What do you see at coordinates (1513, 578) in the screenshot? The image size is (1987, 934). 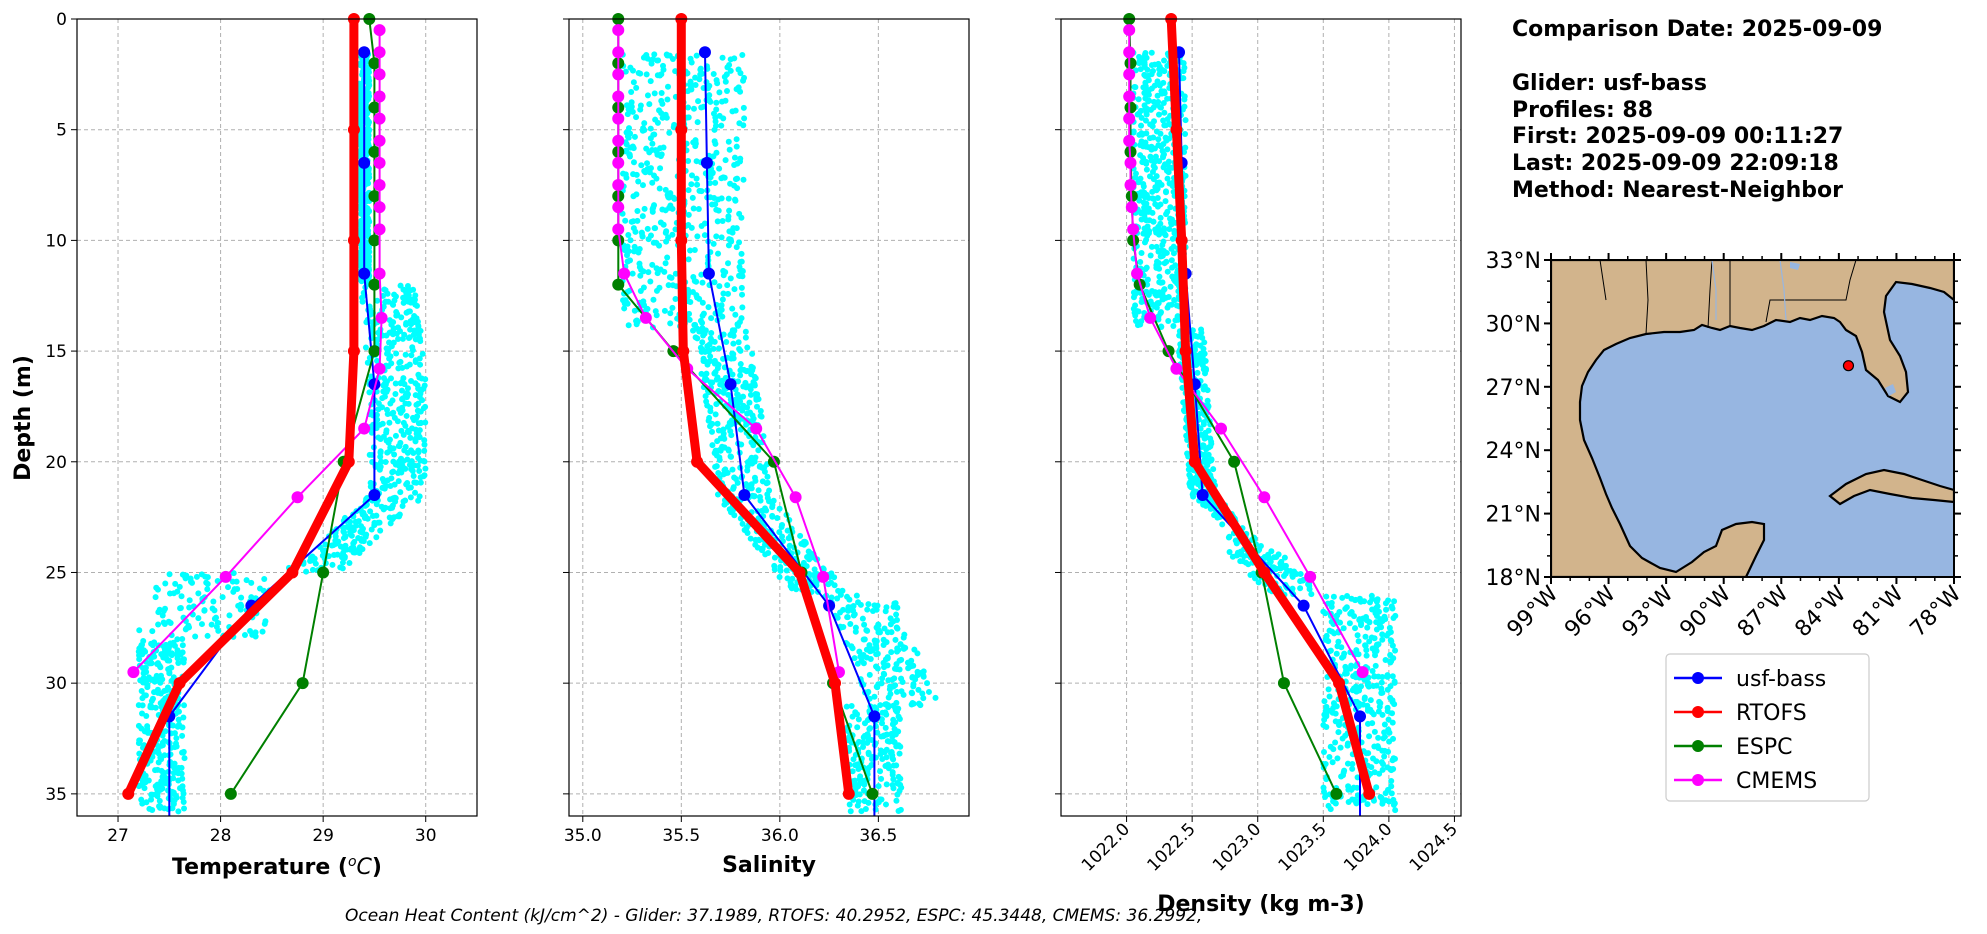 I see `lat-tick-label: 18°N` at bounding box center [1513, 578].